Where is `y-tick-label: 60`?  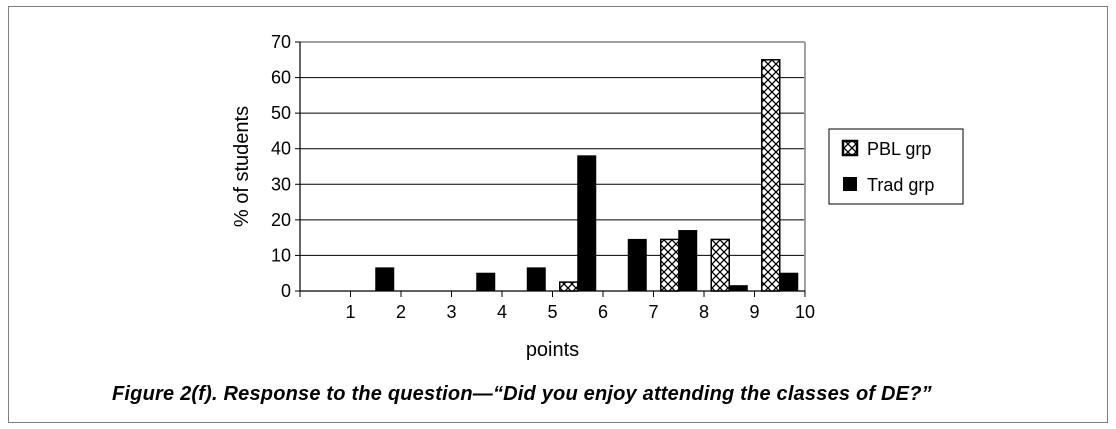
y-tick-label: 60 is located at coordinates (281, 78).